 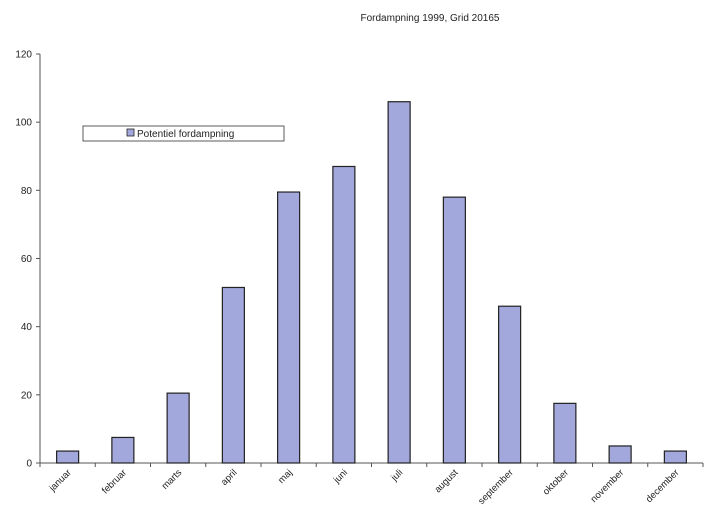 I want to click on x-tick-label: oktober, so click(x=556, y=482).